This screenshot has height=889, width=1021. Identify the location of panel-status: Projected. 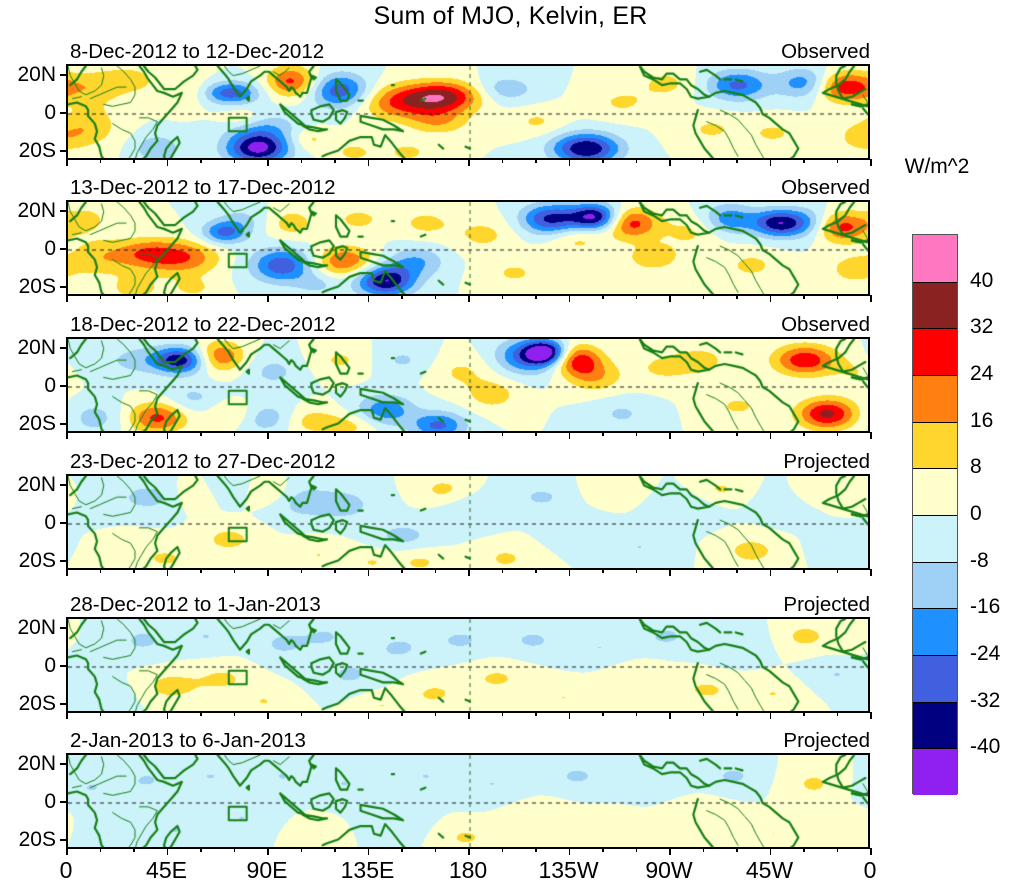
(826, 740).